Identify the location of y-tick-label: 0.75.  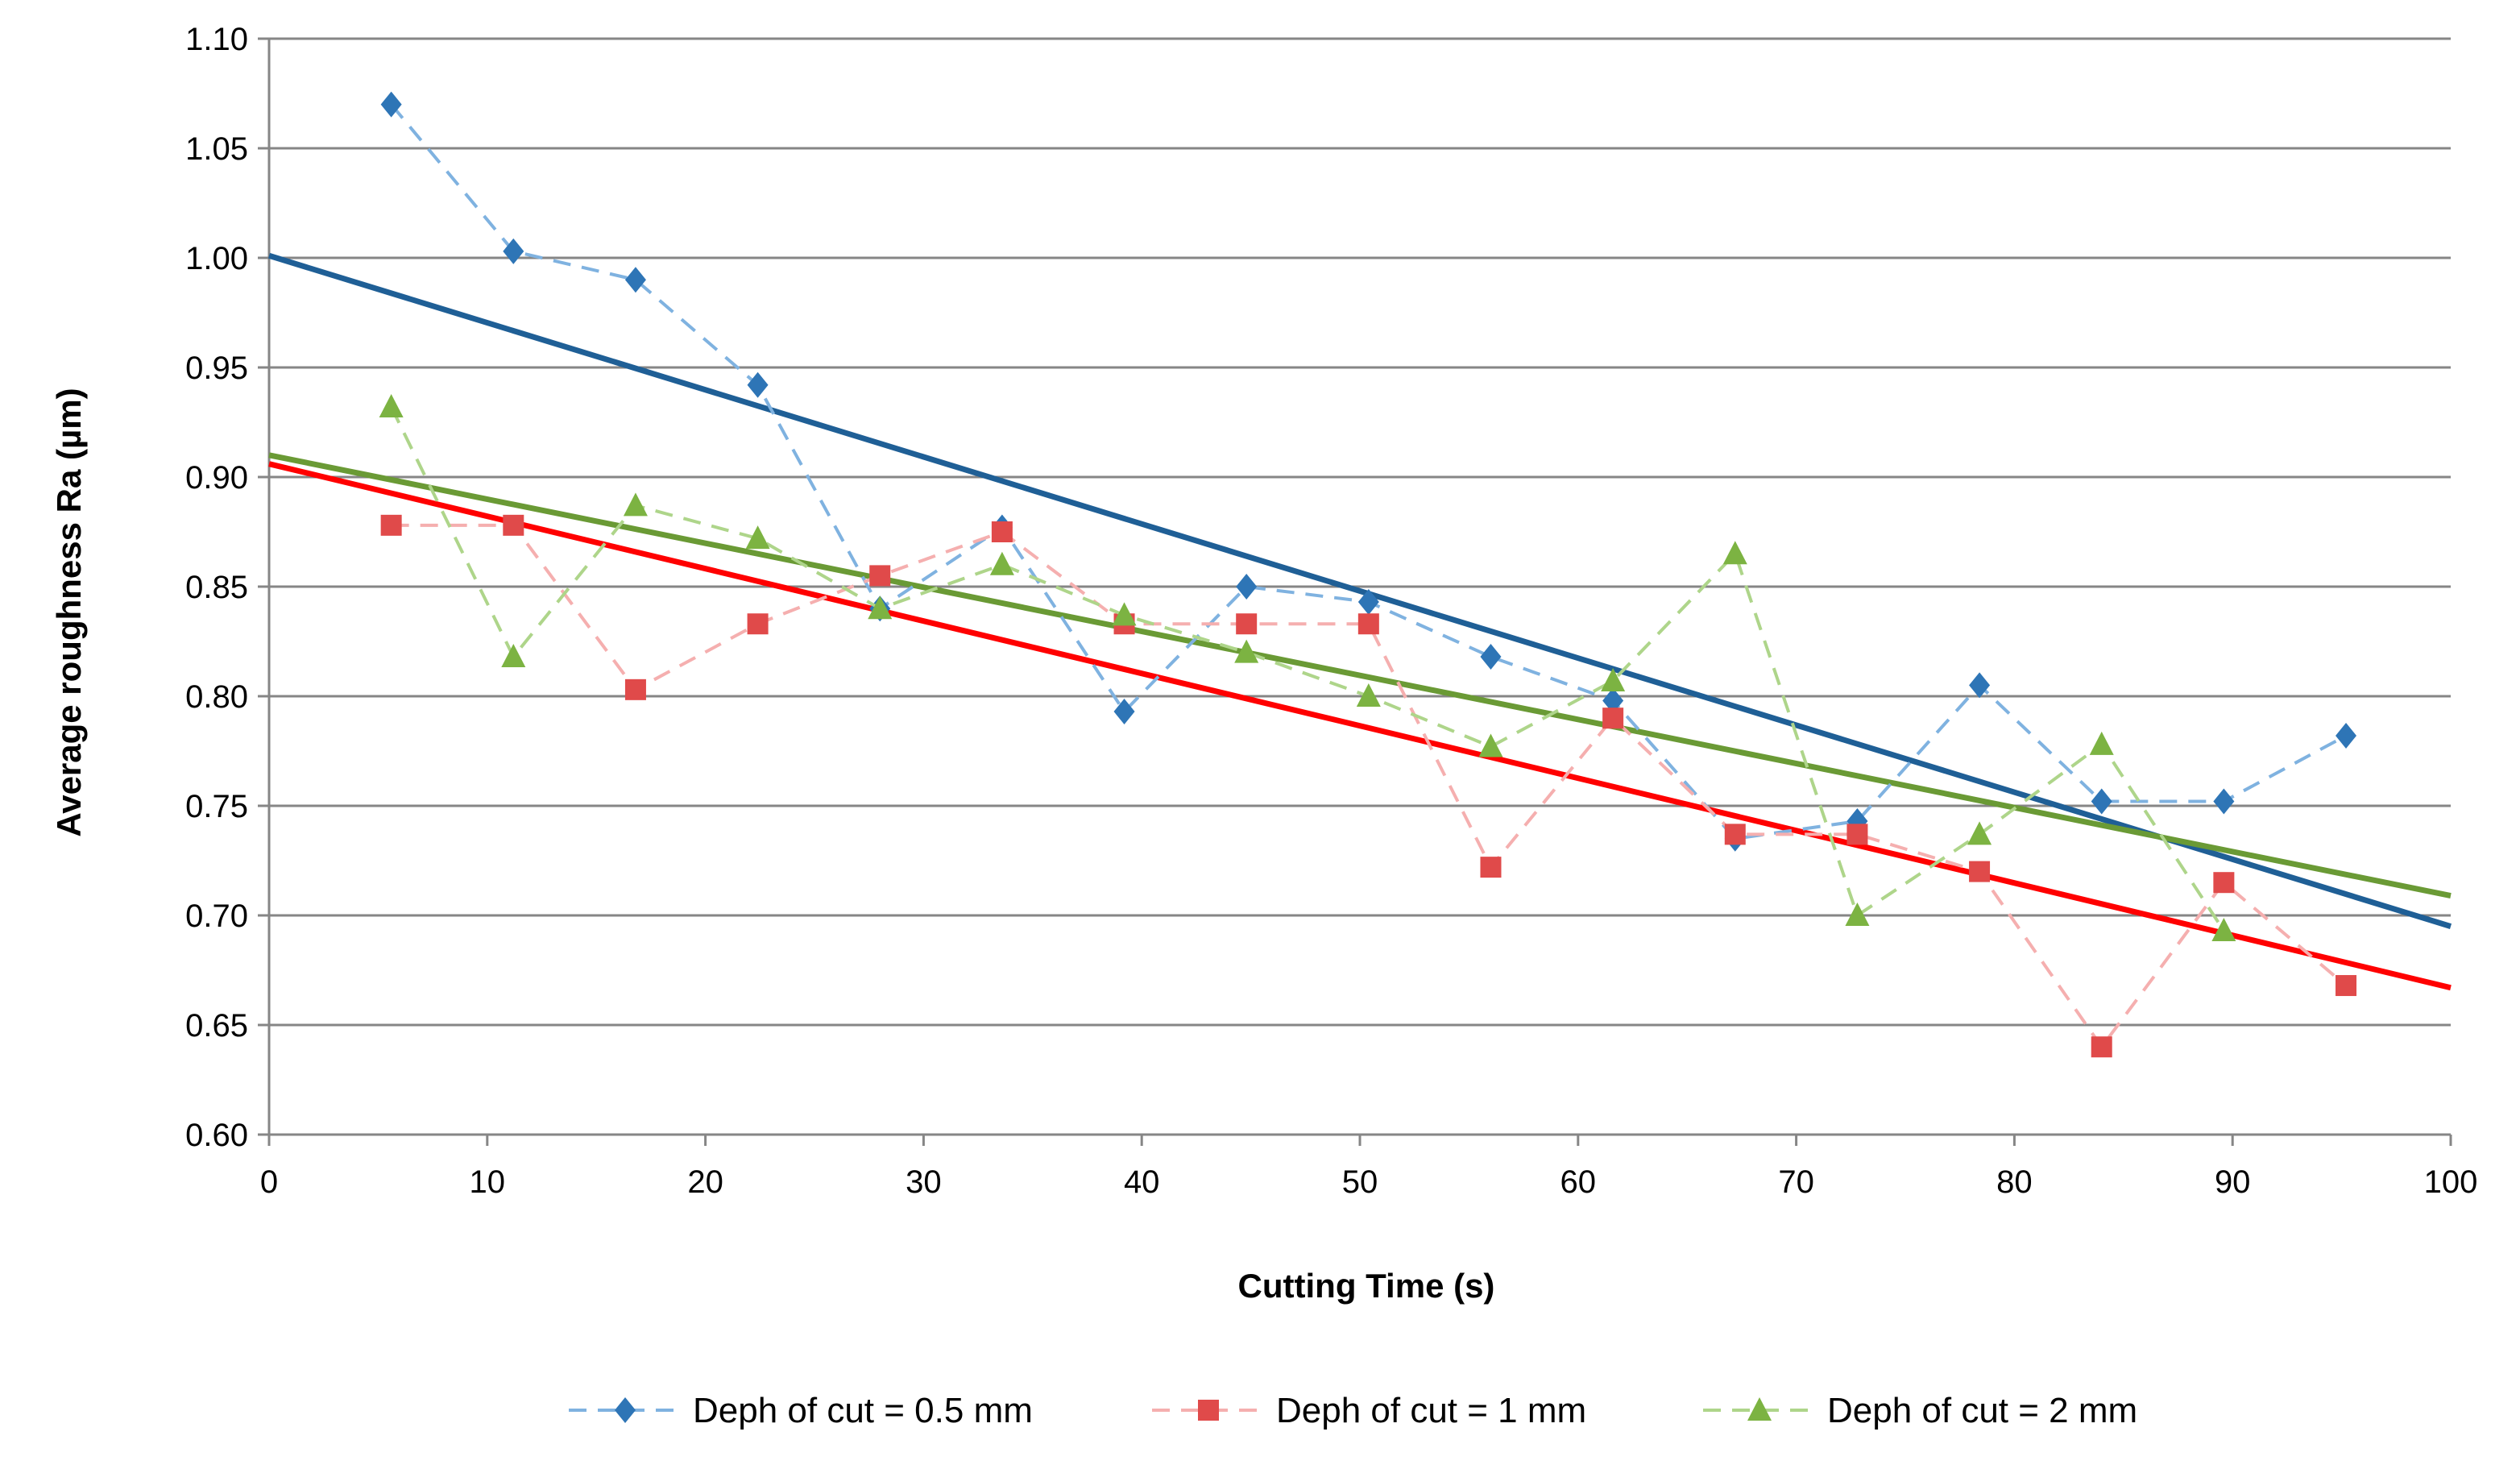
(216, 806).